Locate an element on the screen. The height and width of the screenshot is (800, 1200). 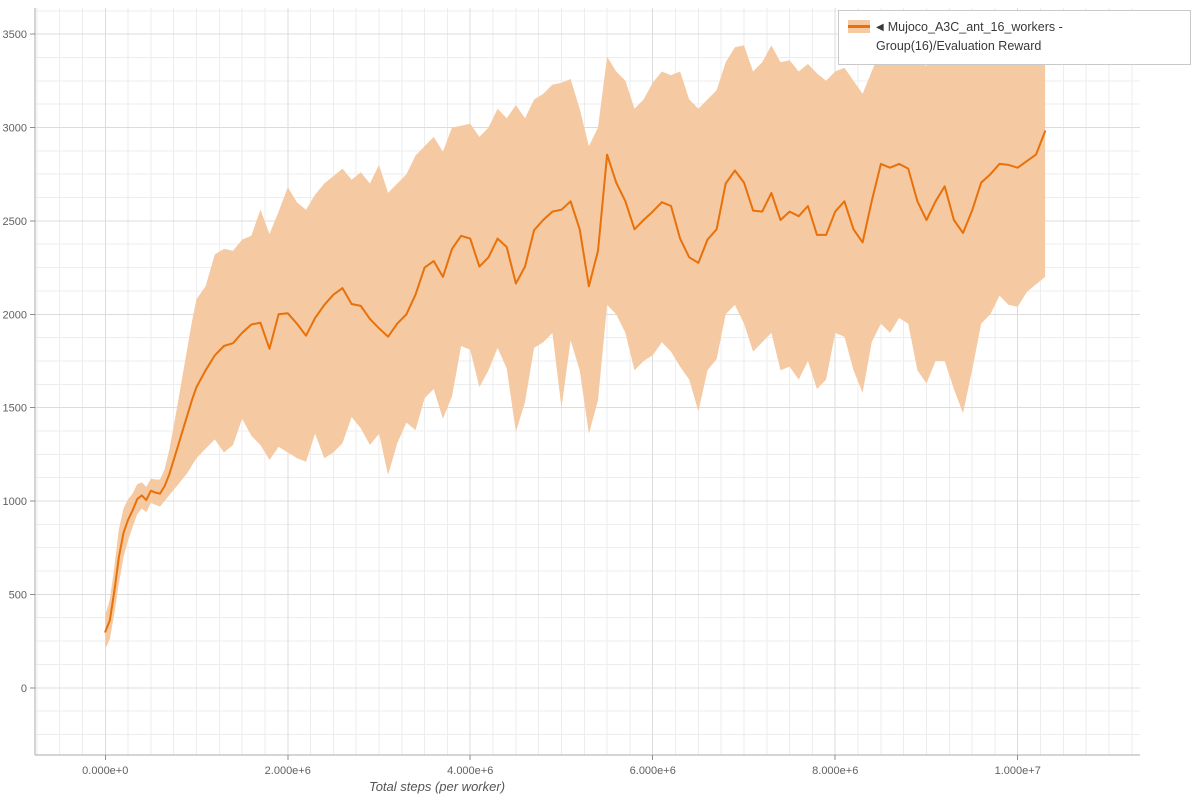
legend-line-icon is located at coordinates (859, 26).